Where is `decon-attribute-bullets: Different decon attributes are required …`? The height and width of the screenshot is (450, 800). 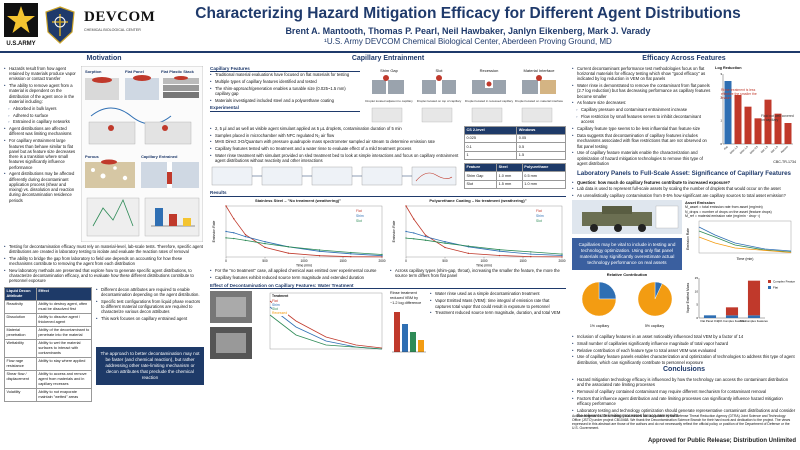 decon-attribute-bullets: Different decon attributes are required … is located at coordinates (150, 304).